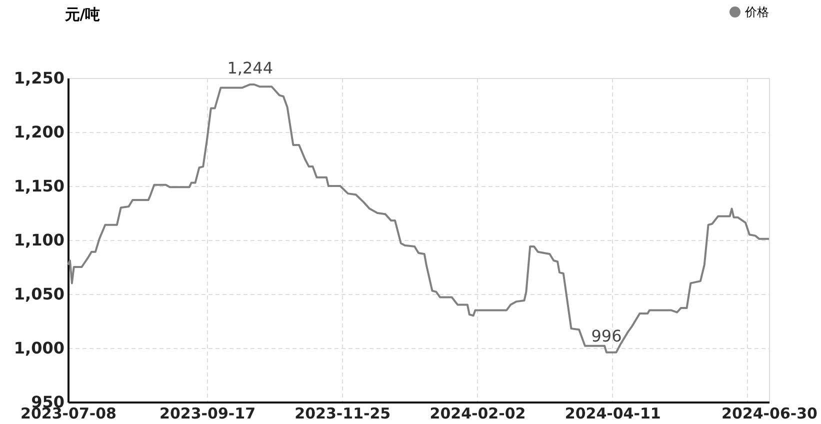 Image resolution: width=821 pixels, height=424 pixels. Describe the element at coordinates (39, 132) in the screenshot. I see `y-tick-label: 1,200` at that location.